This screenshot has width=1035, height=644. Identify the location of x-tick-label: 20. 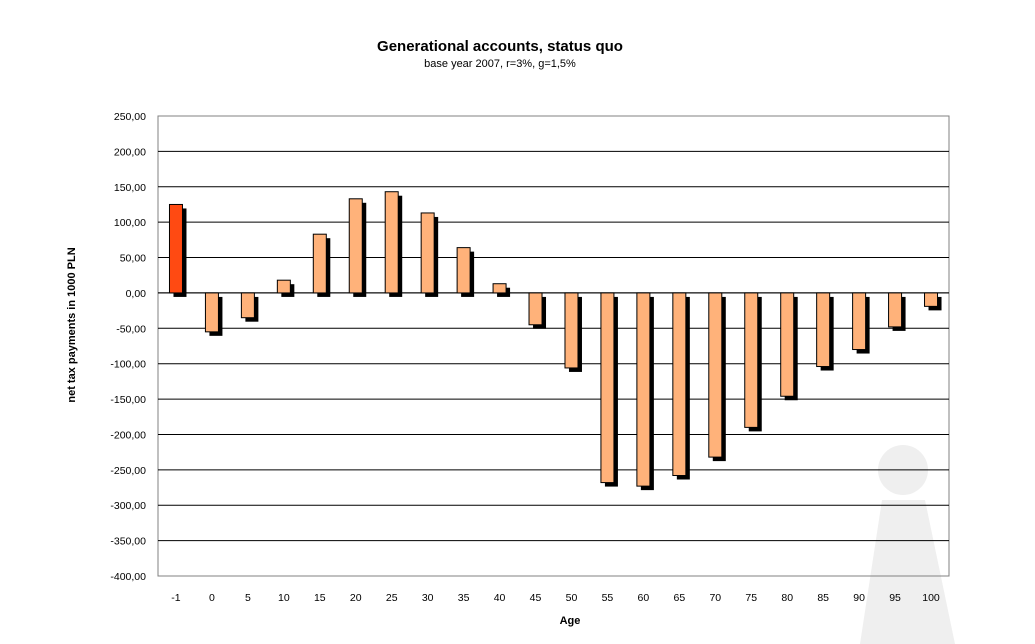
(356, 598).